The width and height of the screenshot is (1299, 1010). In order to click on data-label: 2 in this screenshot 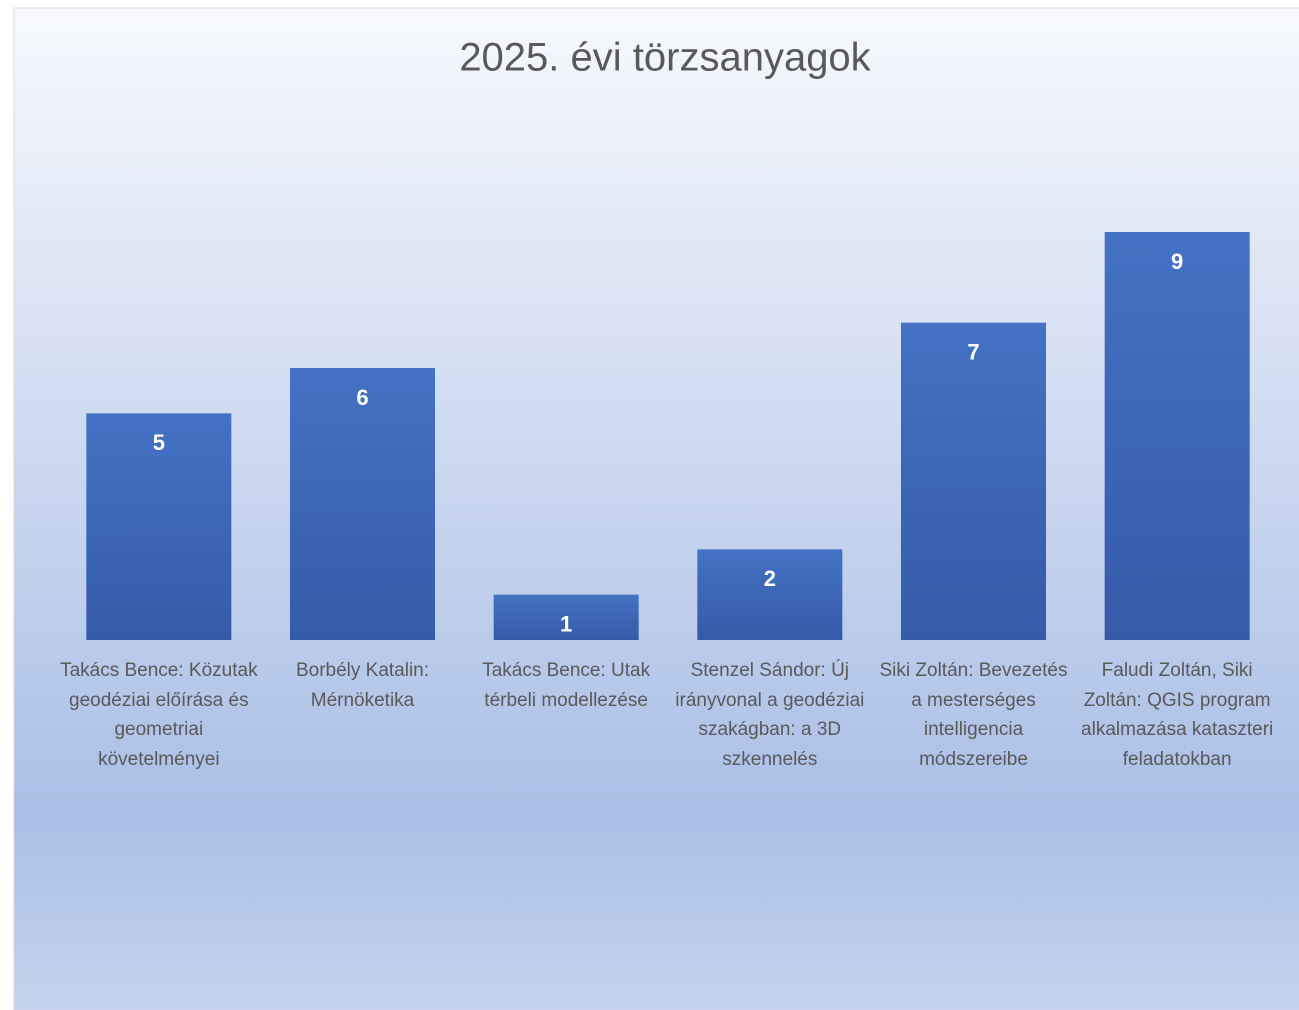, I will do `click(770, 578)`.